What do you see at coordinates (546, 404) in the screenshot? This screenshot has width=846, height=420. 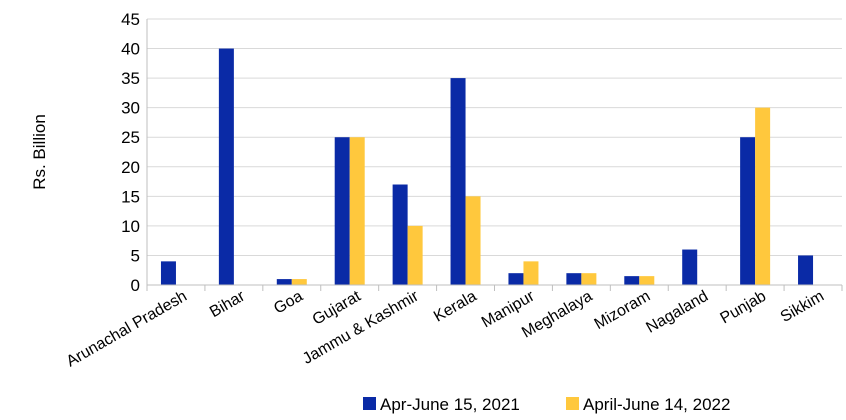 I see `legend: Apr-June 15, 2021 April-June 14, 2022` at bounding box center [546, 404].